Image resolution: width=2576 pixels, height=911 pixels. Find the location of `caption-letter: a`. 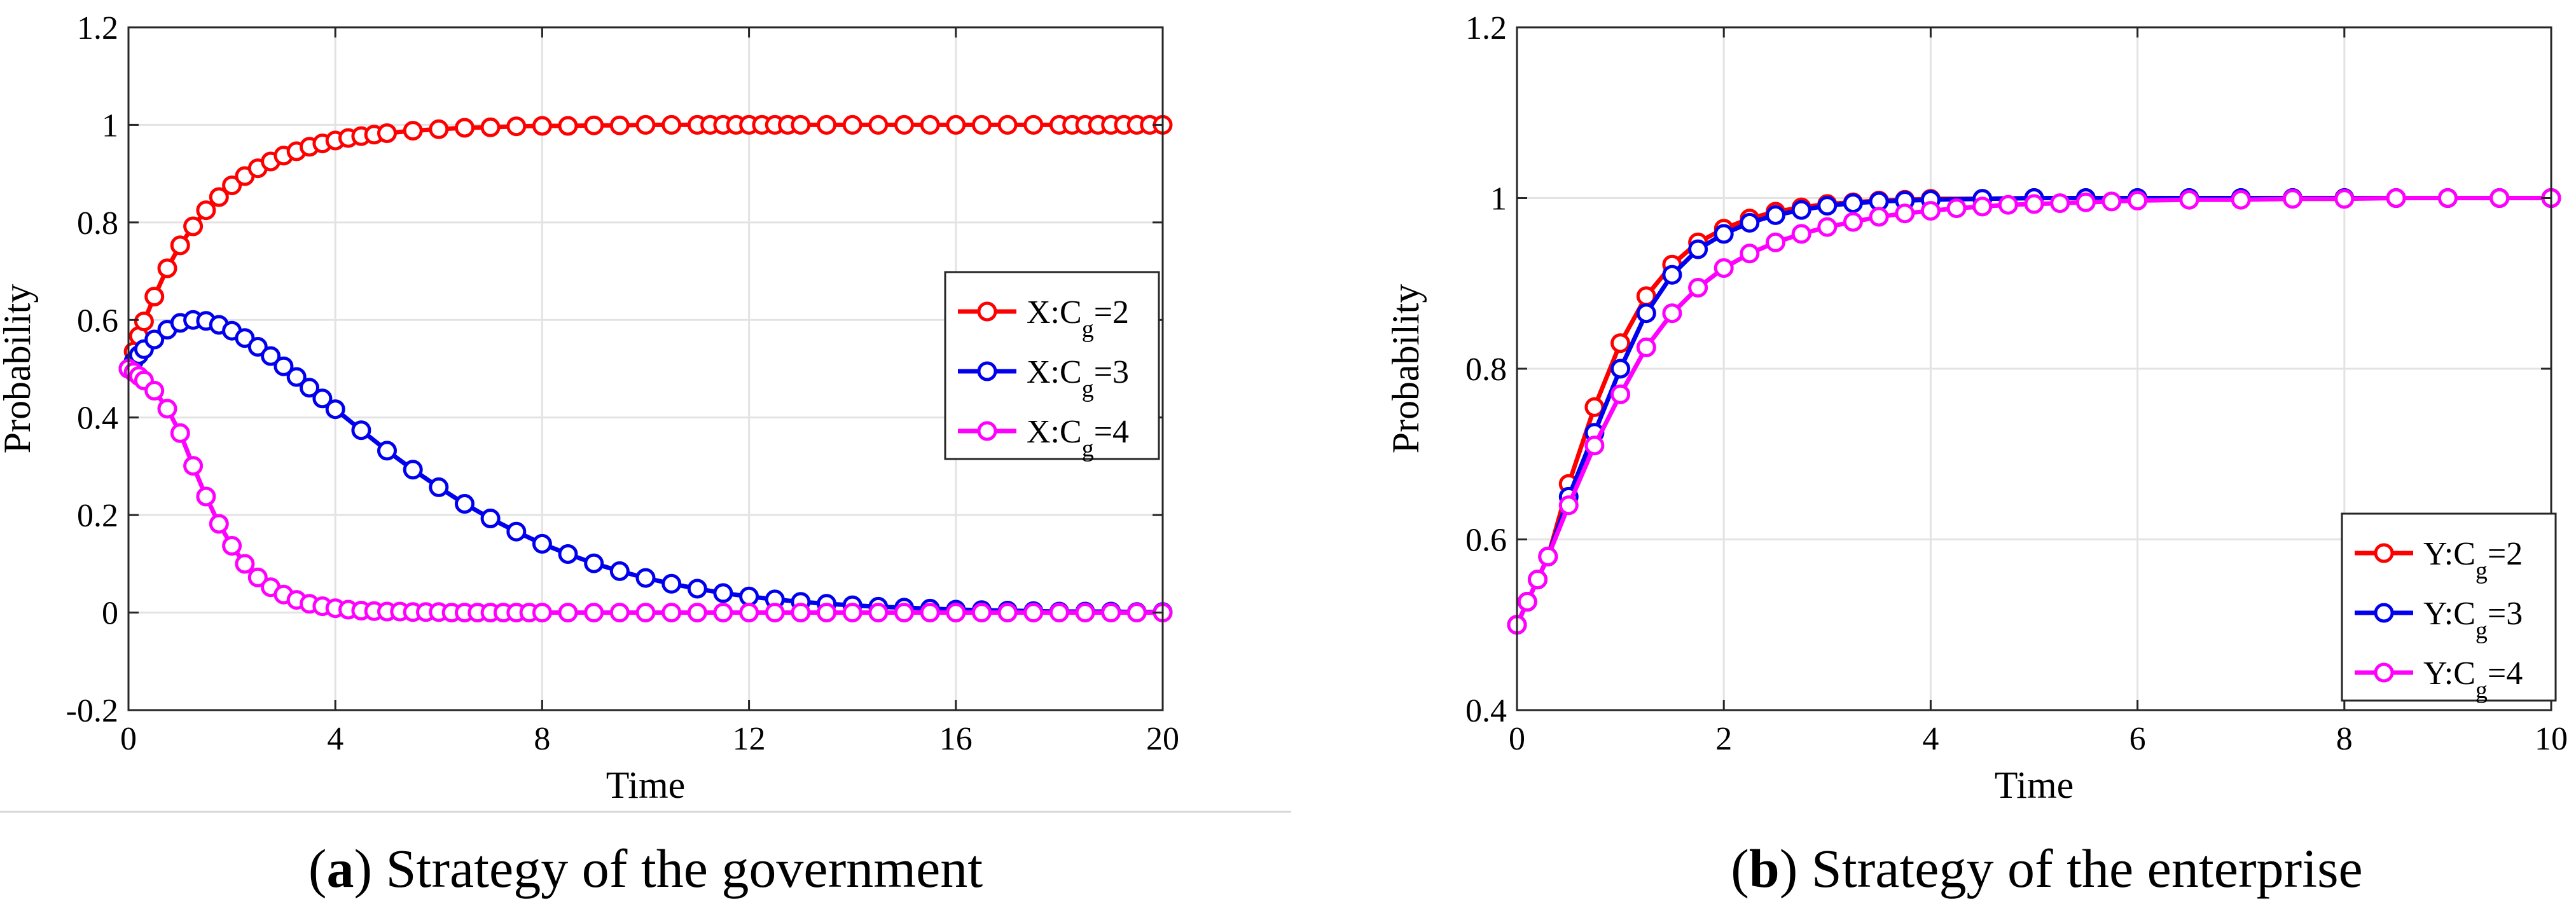

caption-letter: a is located at coordinates (340, 868).